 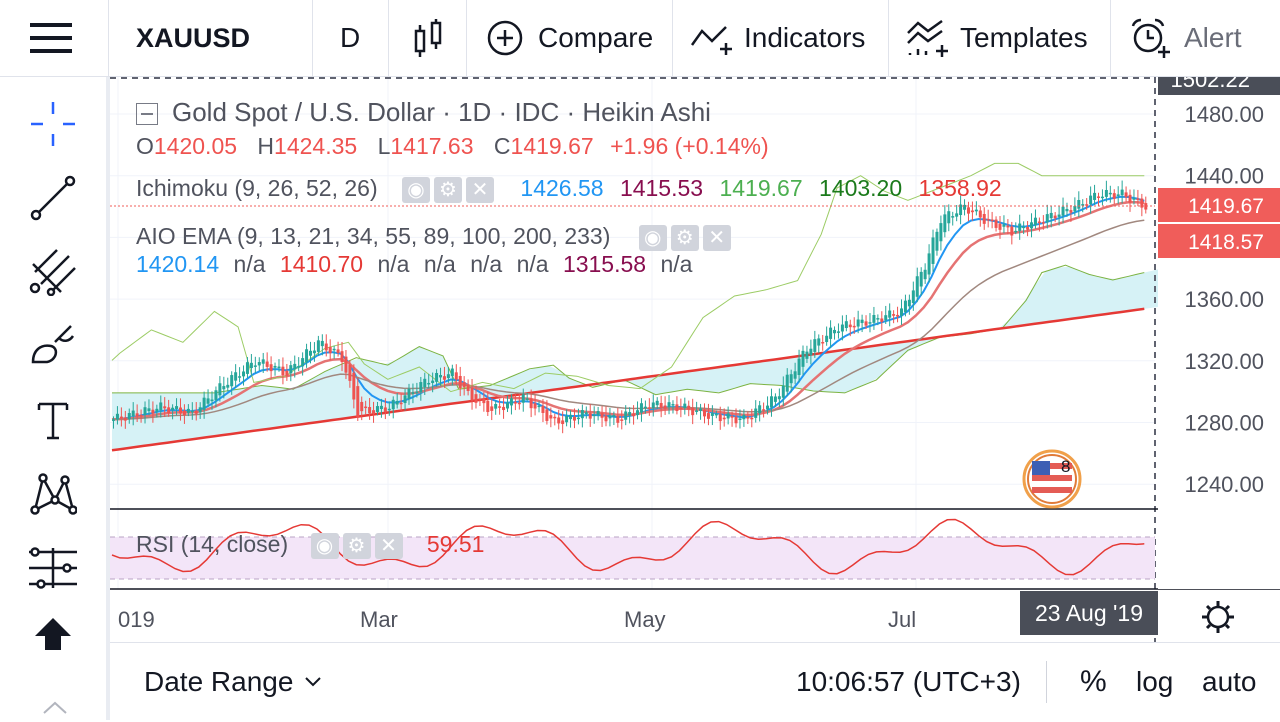 I want to click on price-axis-top-tag, so click(x=1219, y=86).